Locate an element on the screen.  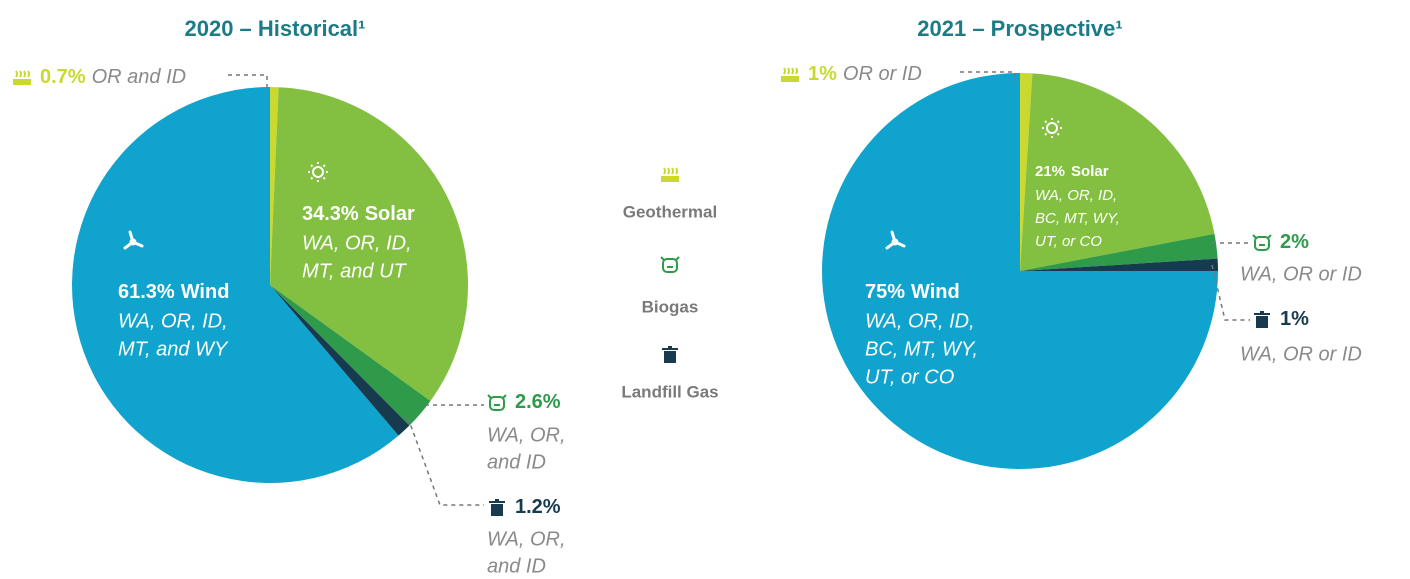
data-label: 61.3% Wind is located at coordinates (173, 292).